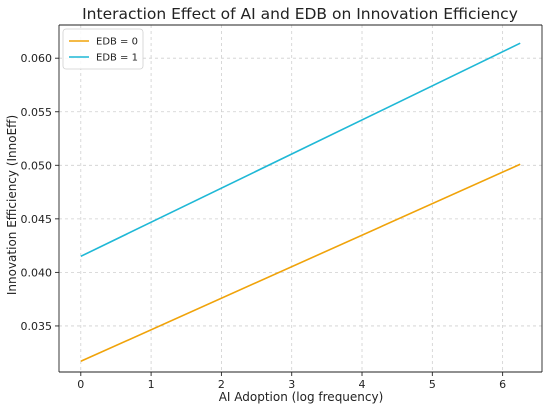 The width and height of the screenshot is (550, 407). What do you see at coordinates (117, 42) in the screenshot?
I see `legend-entry: EDB = 0` at bounding box center [117, 42].